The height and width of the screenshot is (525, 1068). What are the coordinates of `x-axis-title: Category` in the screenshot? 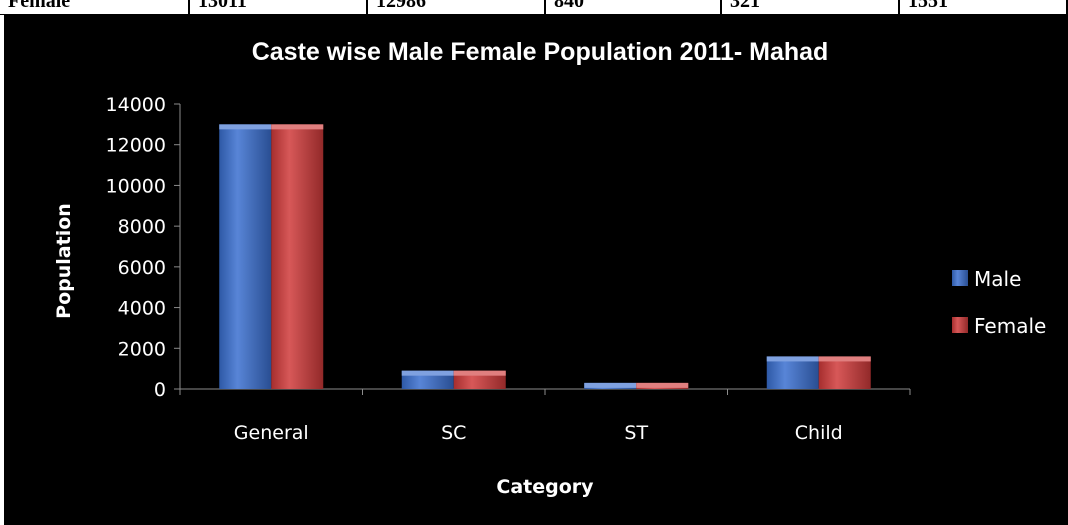 It's located at (545, 487).